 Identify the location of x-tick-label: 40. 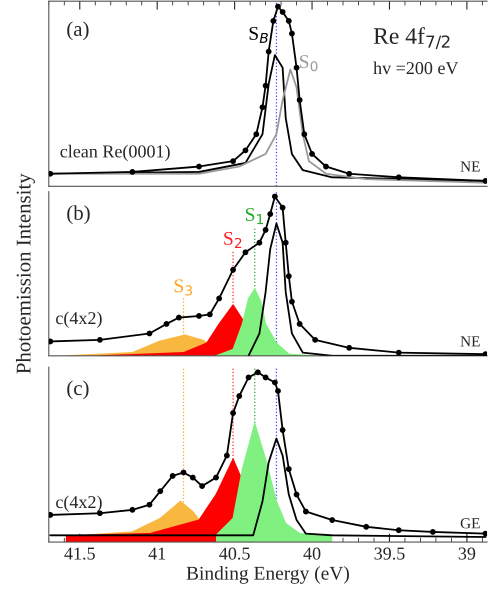
(311, 553).